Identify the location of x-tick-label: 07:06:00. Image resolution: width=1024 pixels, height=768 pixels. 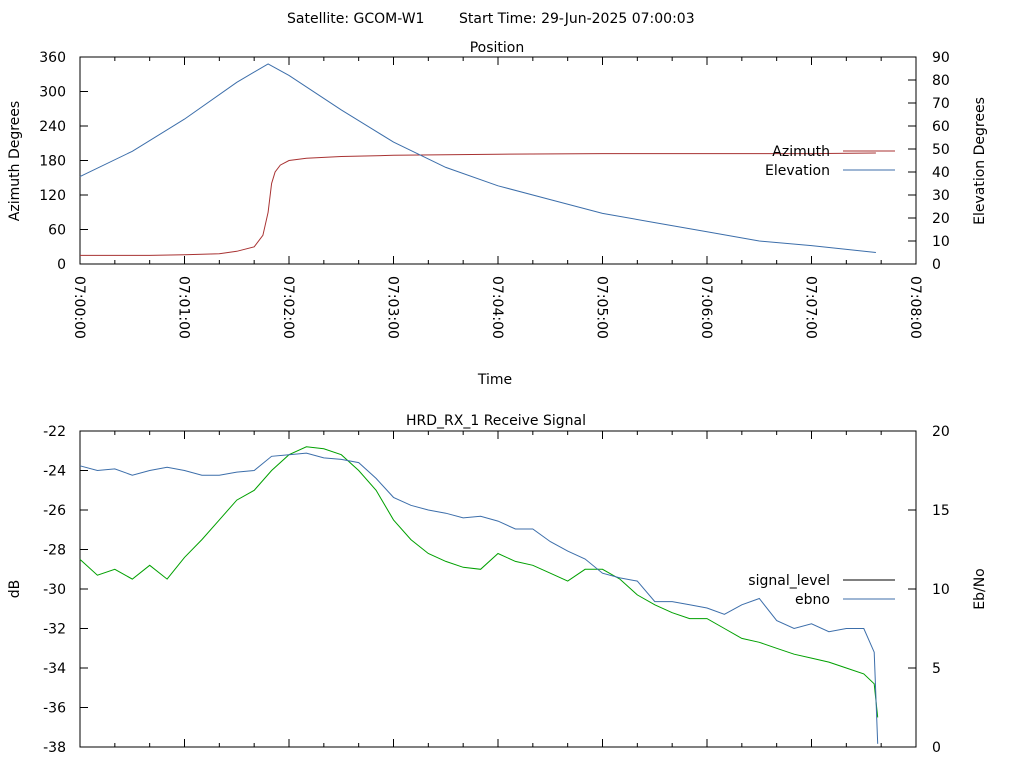
(706, 307).